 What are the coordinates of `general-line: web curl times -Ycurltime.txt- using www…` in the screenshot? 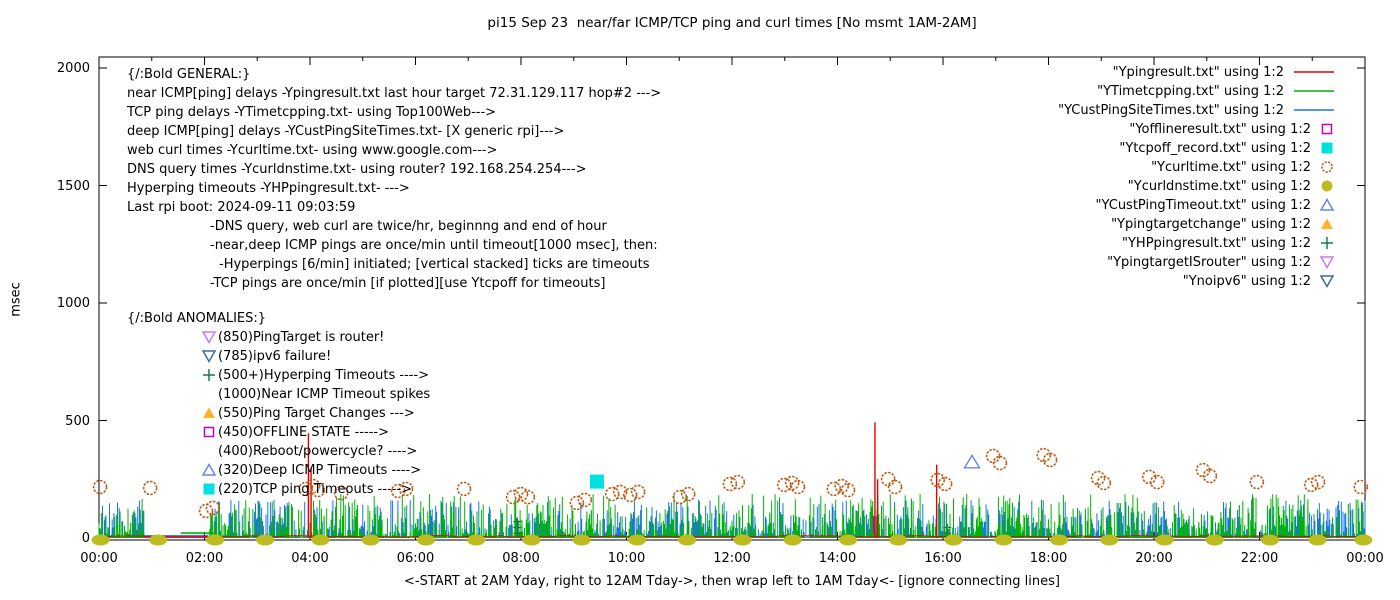 It's located at (312, 150).